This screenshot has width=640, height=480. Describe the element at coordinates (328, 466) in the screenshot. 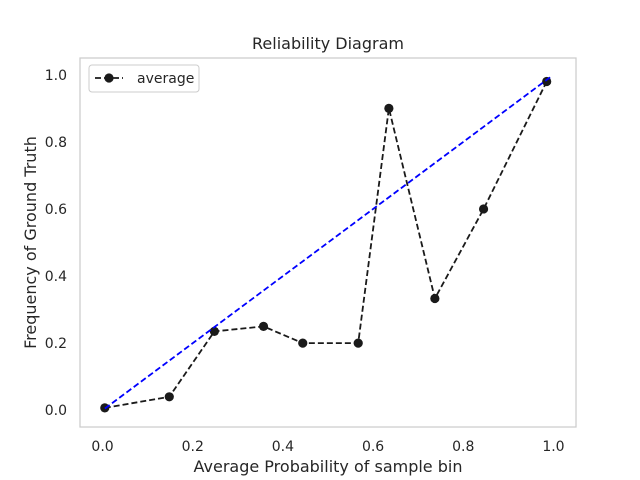

I see `x-axis-label: Average Probability of sample bin` at that location.